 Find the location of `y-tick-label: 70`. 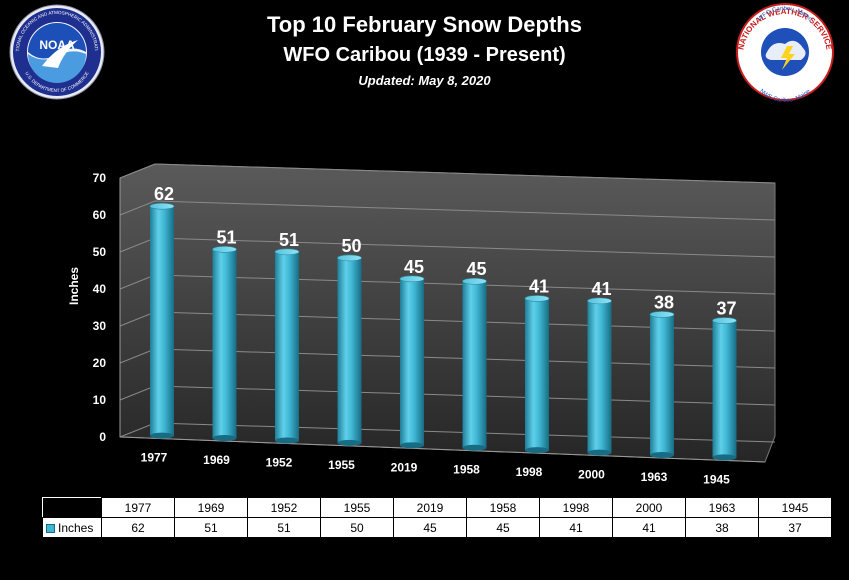

y-tick-label: 70 is located at coordinates (100, 178).